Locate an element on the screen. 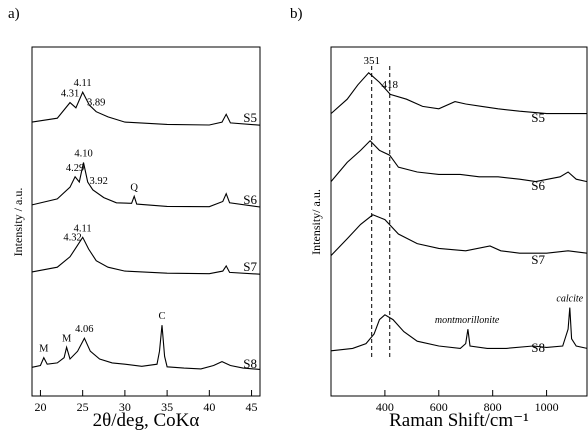 Image resolution: width=588 pixels, height=433 pixels. a-peak-label: 4.32 is located at coordinates (72, 237).